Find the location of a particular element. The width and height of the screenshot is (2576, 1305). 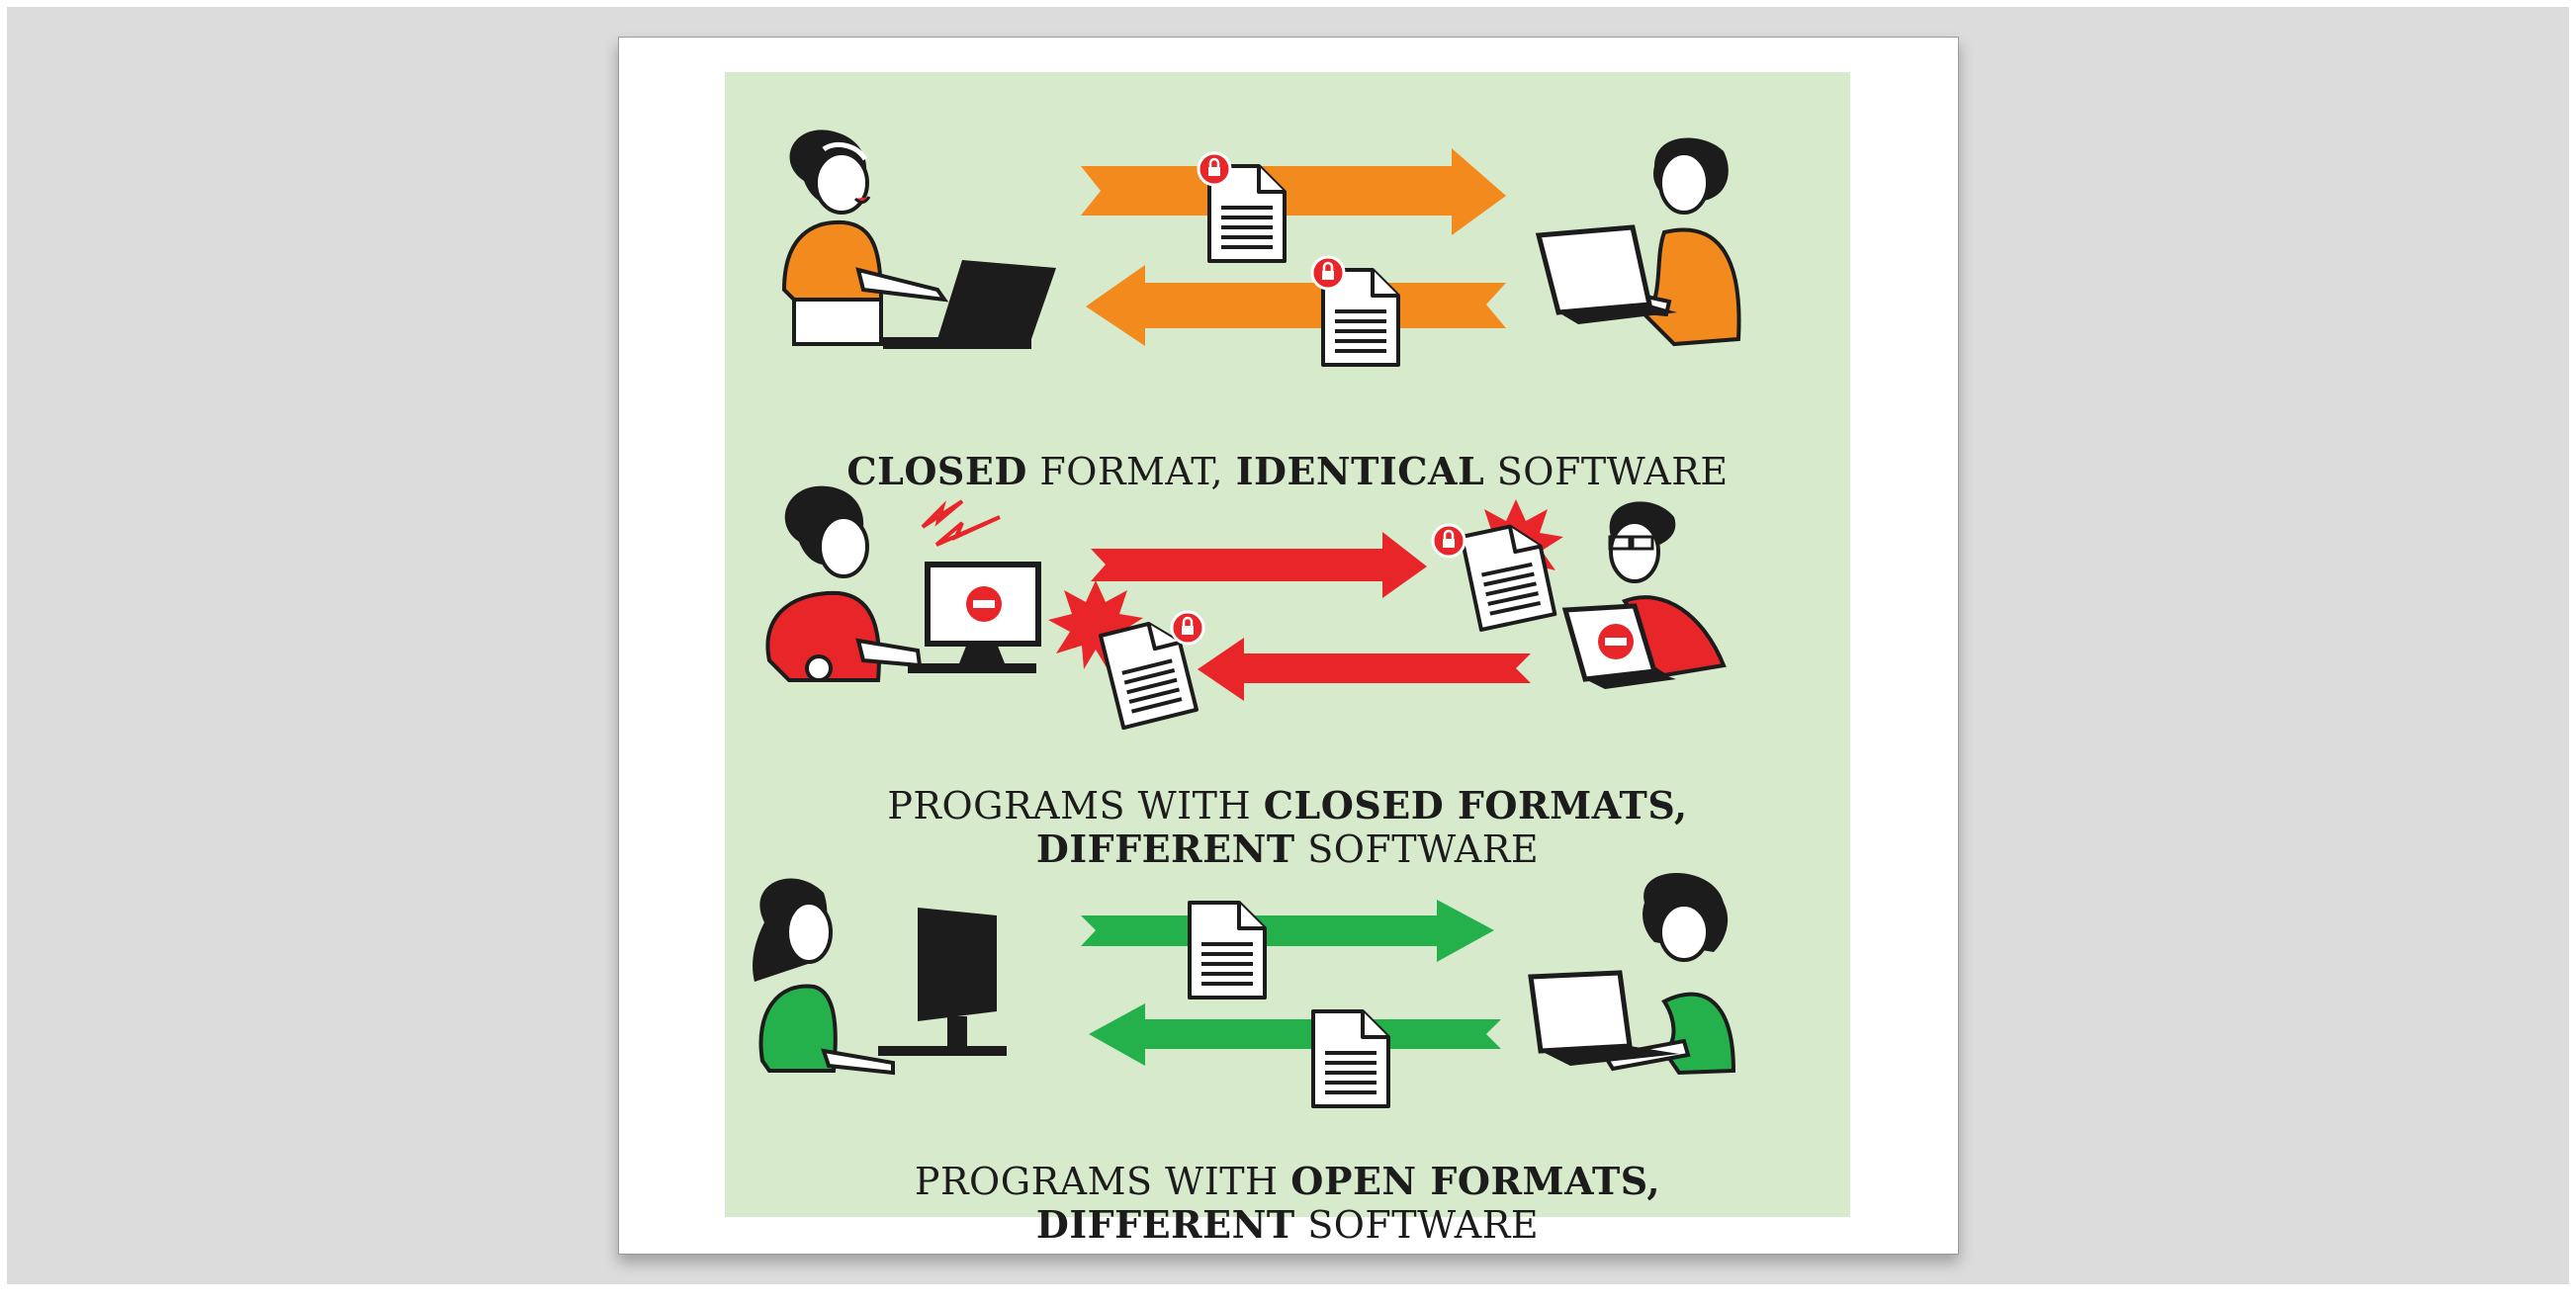

orange-arrow-left is located at coordinates (1296, 306).